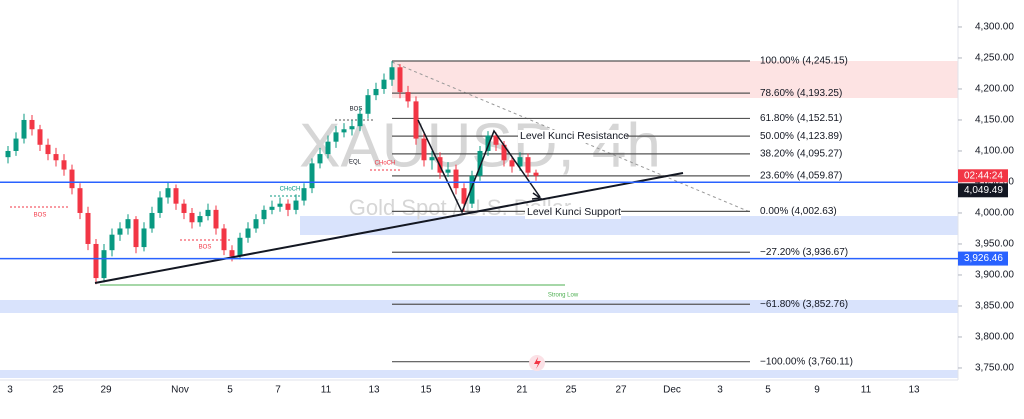  What do you see at coordinates (804, 304) in the screenshot?
I see `fib-label: −61.80% (3,852.76)` at bounding box center [804, 304].